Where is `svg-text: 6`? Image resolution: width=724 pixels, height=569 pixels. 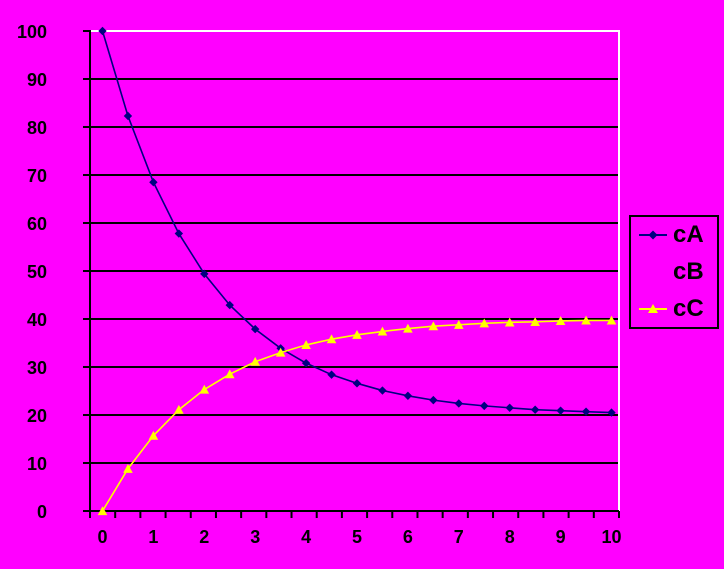
svg-text: 6 is located at coordinates (408, 537).